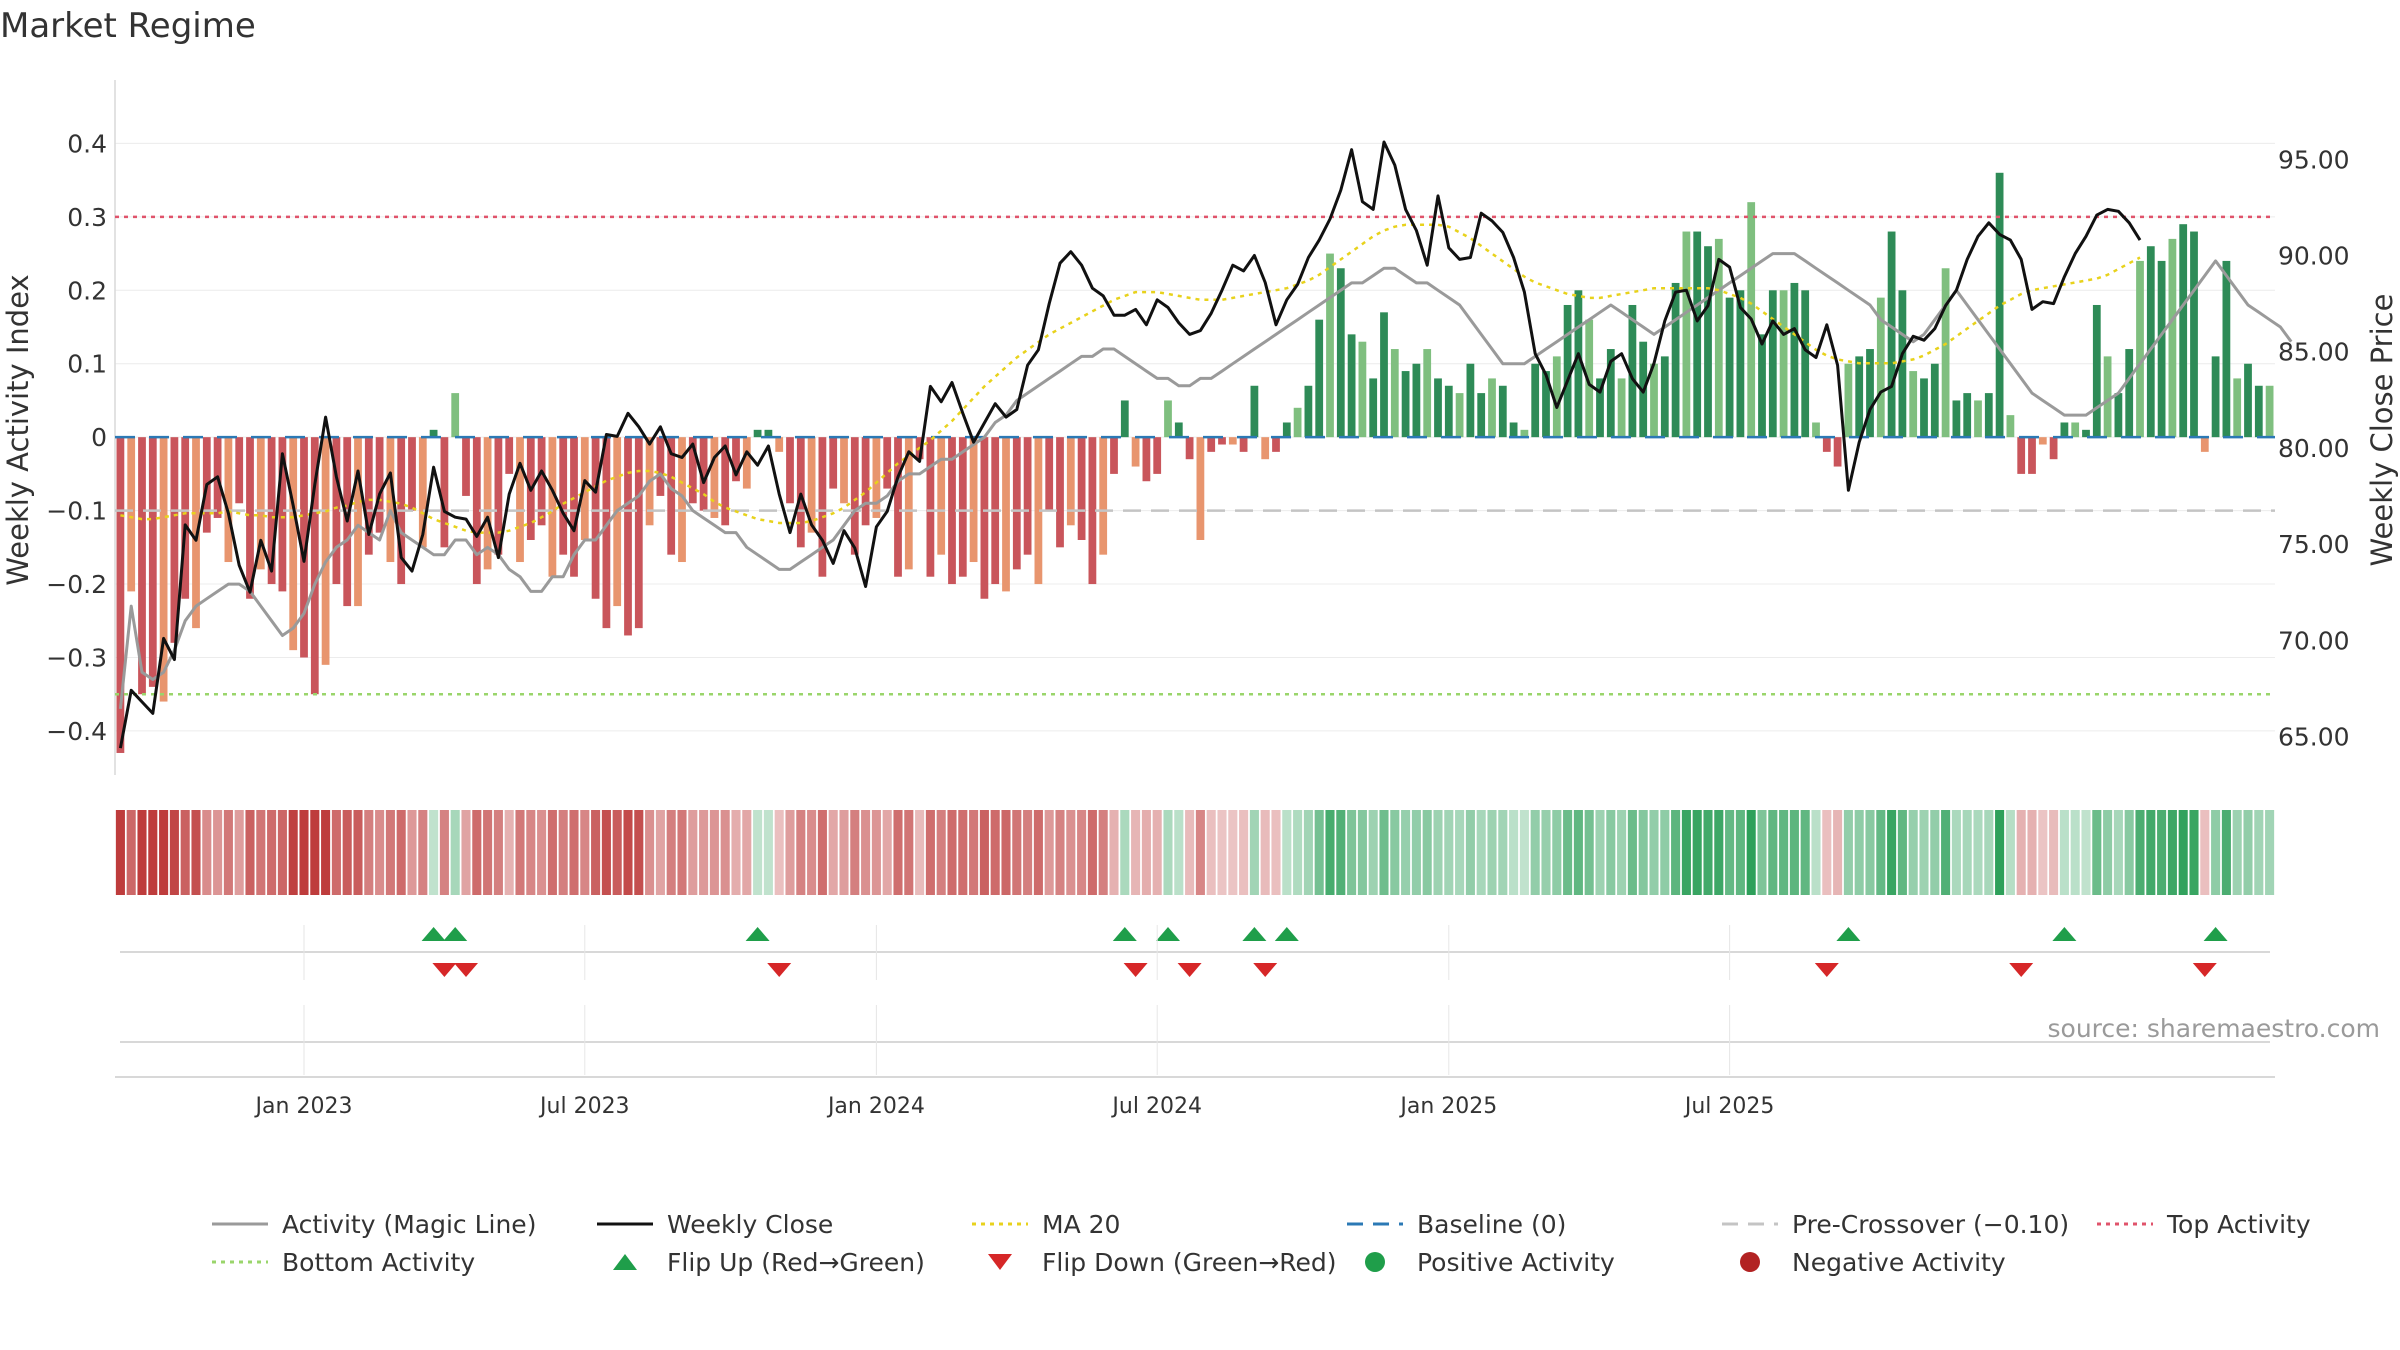 The height and width of the screenshot is (1350, 2400). I want to click on legend-label: Baseline (0), so click(1492, 1224).